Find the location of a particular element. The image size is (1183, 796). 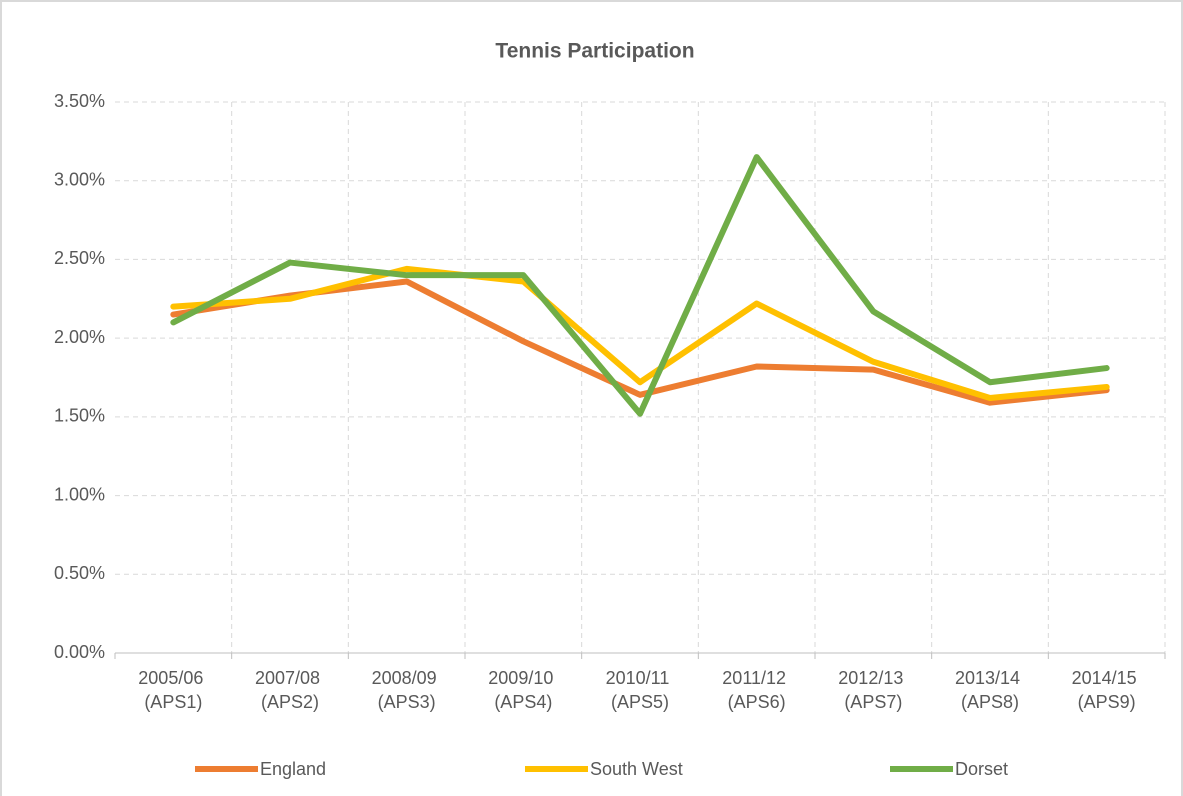

y-tick-label: 2.50% is located at coordinates (79, 258).